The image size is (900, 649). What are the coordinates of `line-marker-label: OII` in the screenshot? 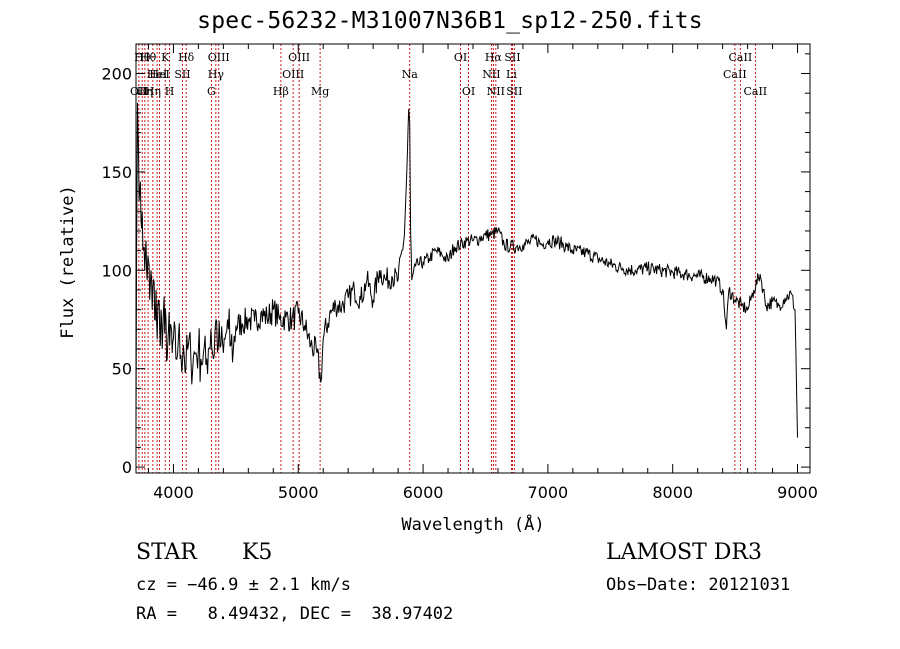 It's located at (139, 91).